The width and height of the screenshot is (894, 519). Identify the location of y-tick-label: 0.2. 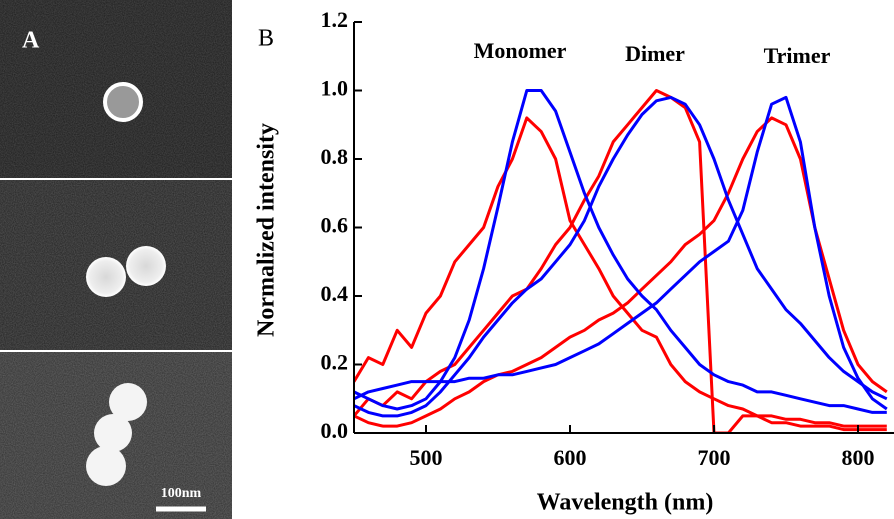
(335, 362).